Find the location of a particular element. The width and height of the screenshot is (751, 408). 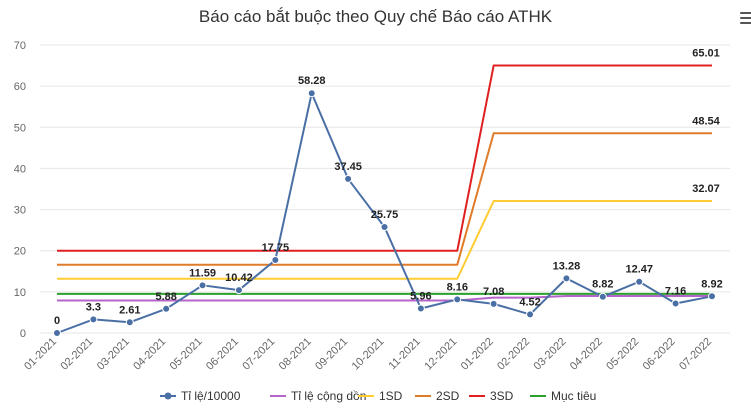

legend-marker is located at coordinates (168, 396).